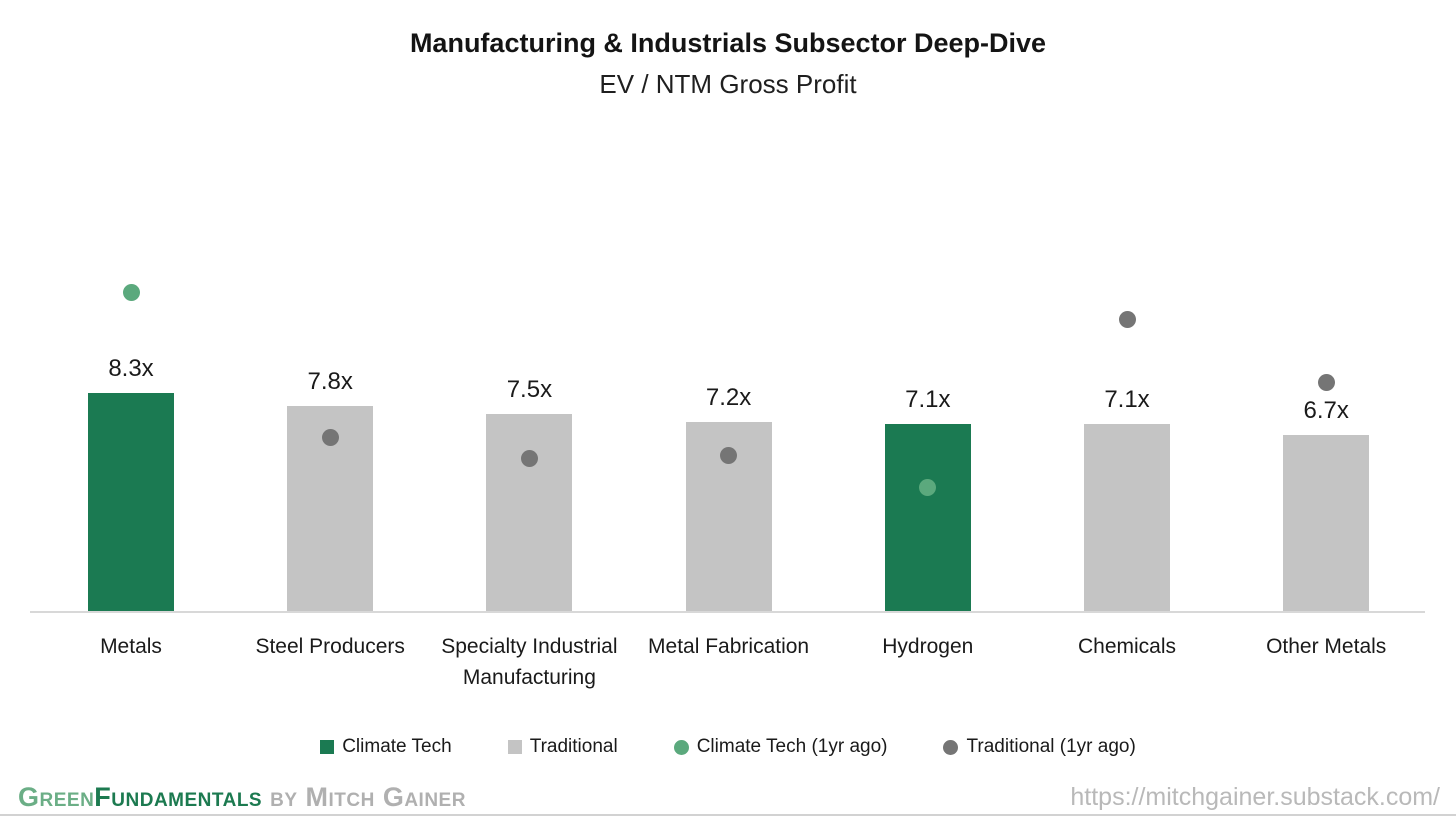 This screenshot has width=1456, height=825. What do you see at coordinates (1255, 797) in the screenshot?
I see `site-url: https://mitchgainer.substack.com/` at bounding box center [1255, 797].